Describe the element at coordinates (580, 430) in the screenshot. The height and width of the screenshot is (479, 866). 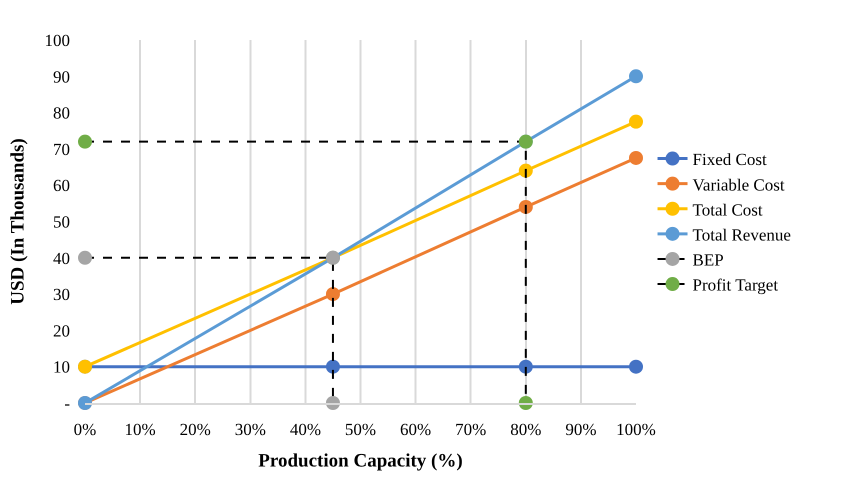
I see `x-tick-label: 90%` at that location.